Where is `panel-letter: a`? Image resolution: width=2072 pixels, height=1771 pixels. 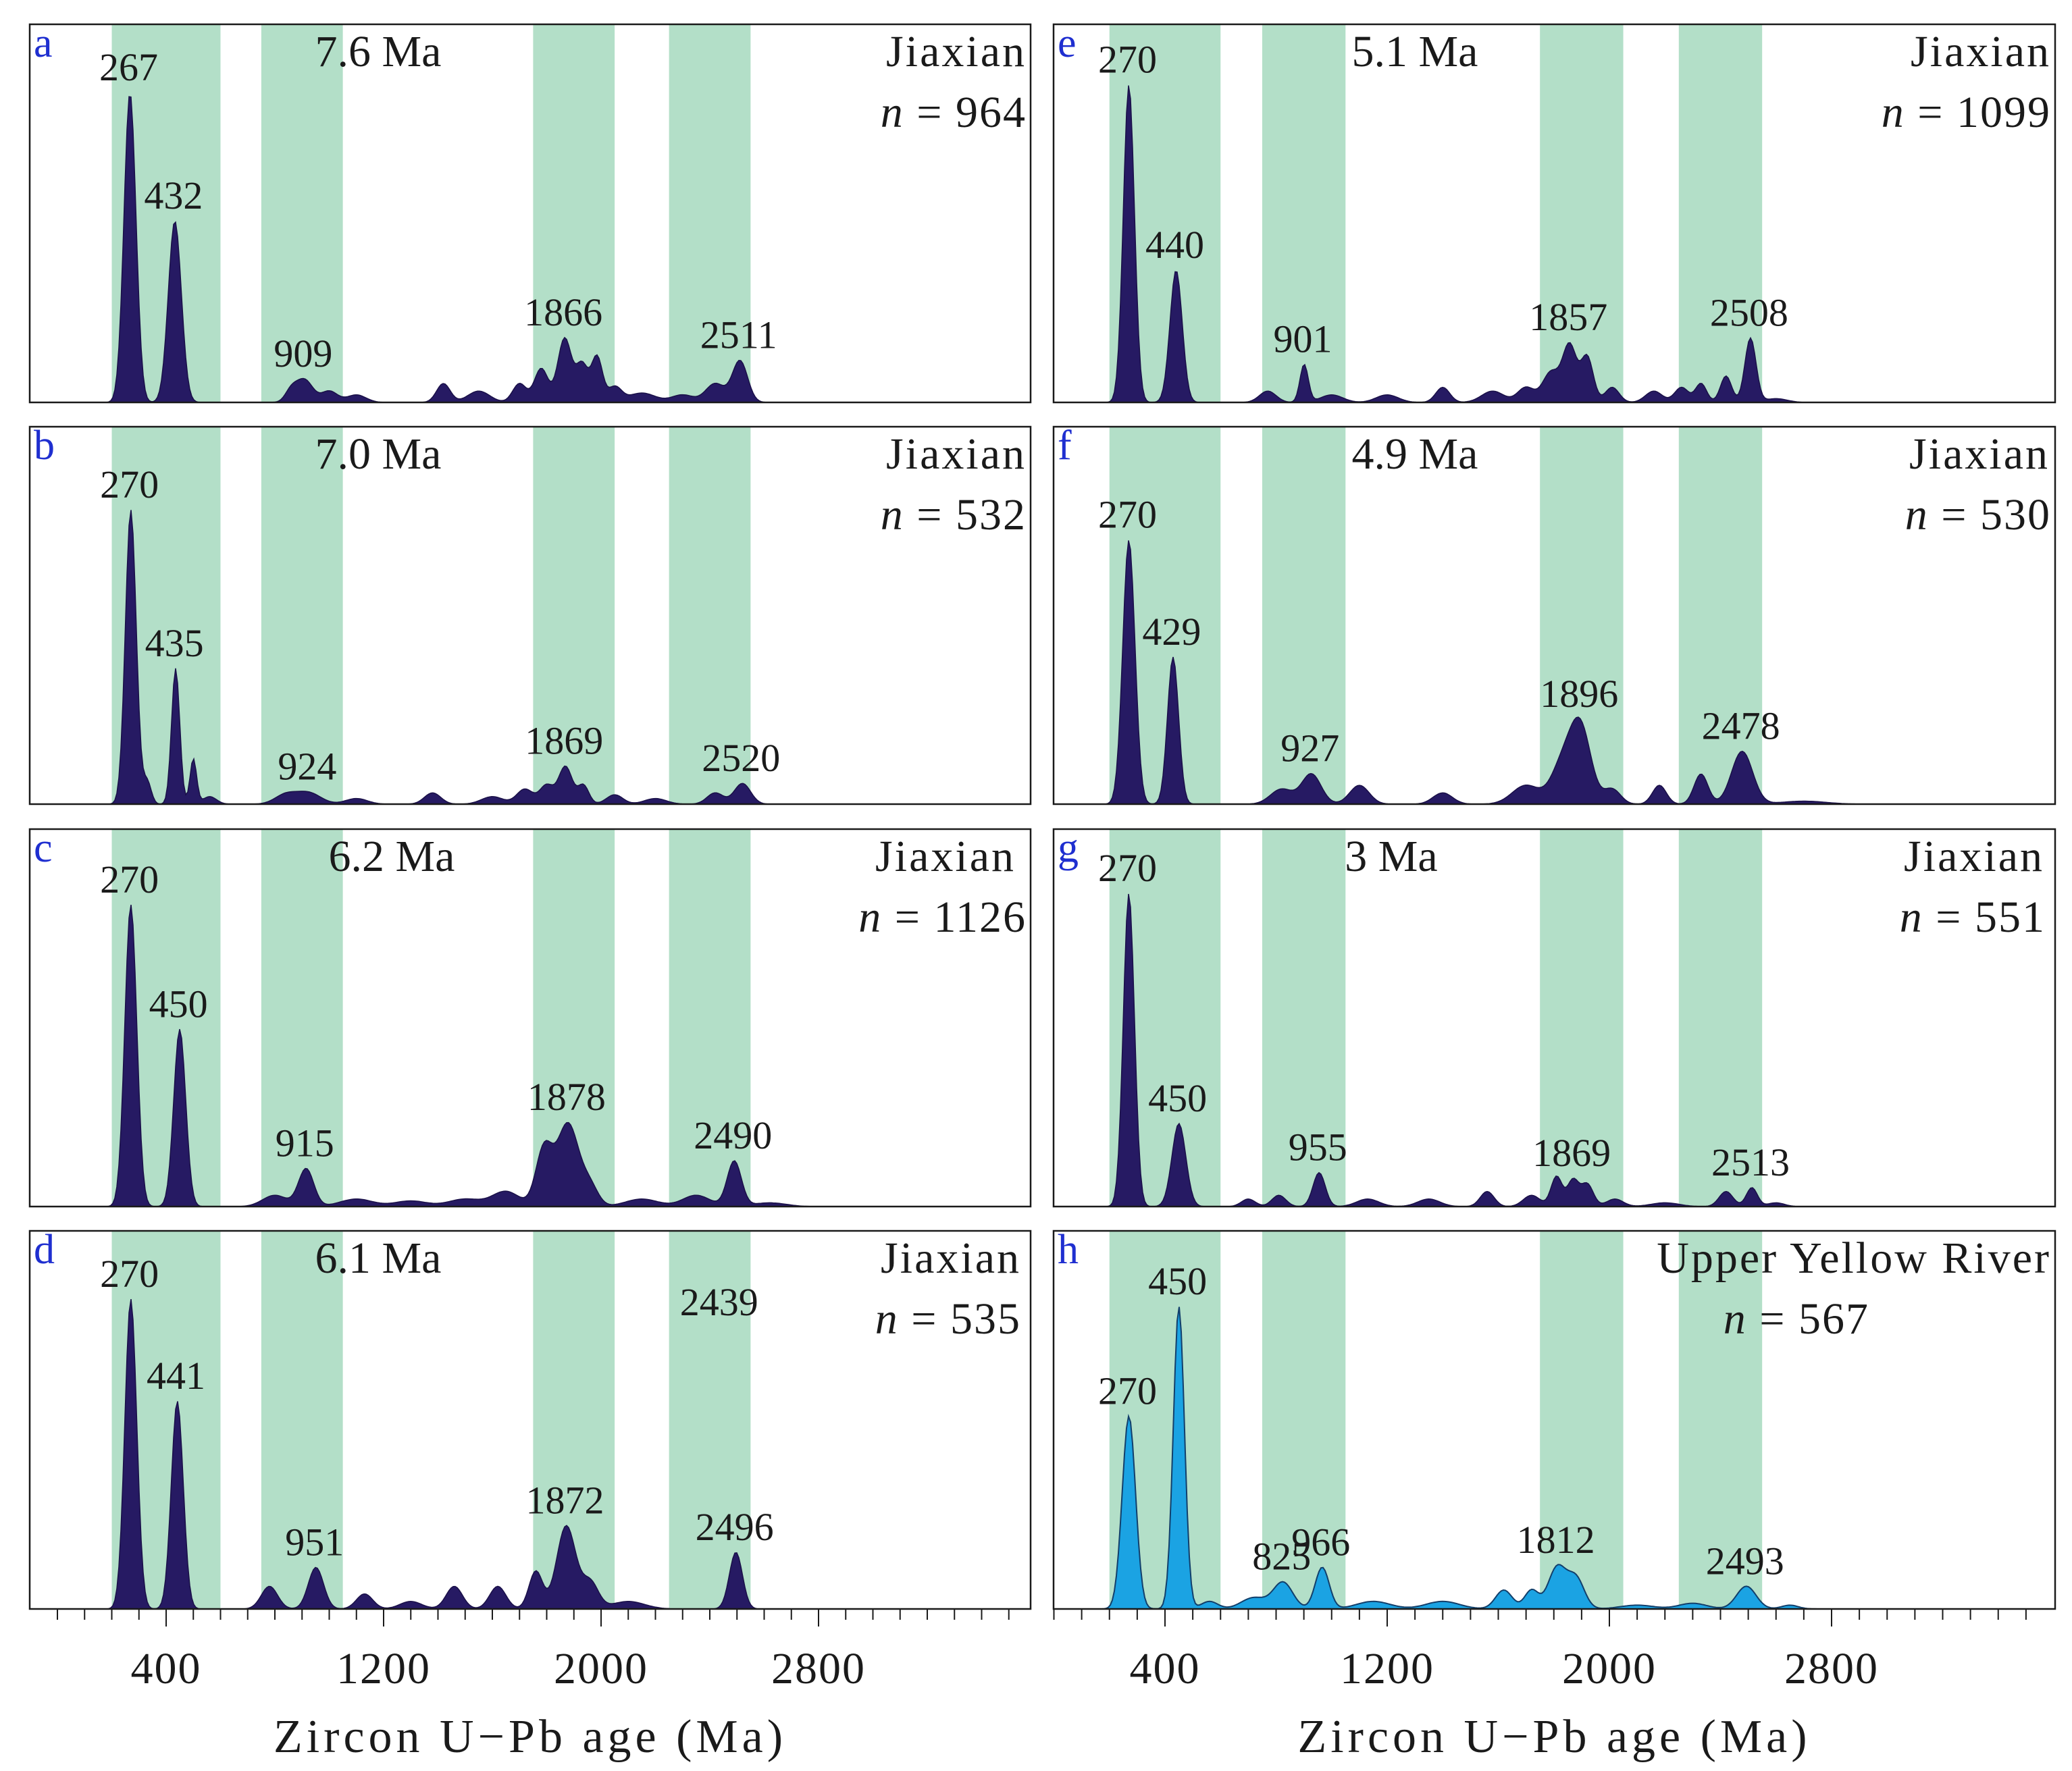 panel-letter: a is located at coordinates (43, 43).